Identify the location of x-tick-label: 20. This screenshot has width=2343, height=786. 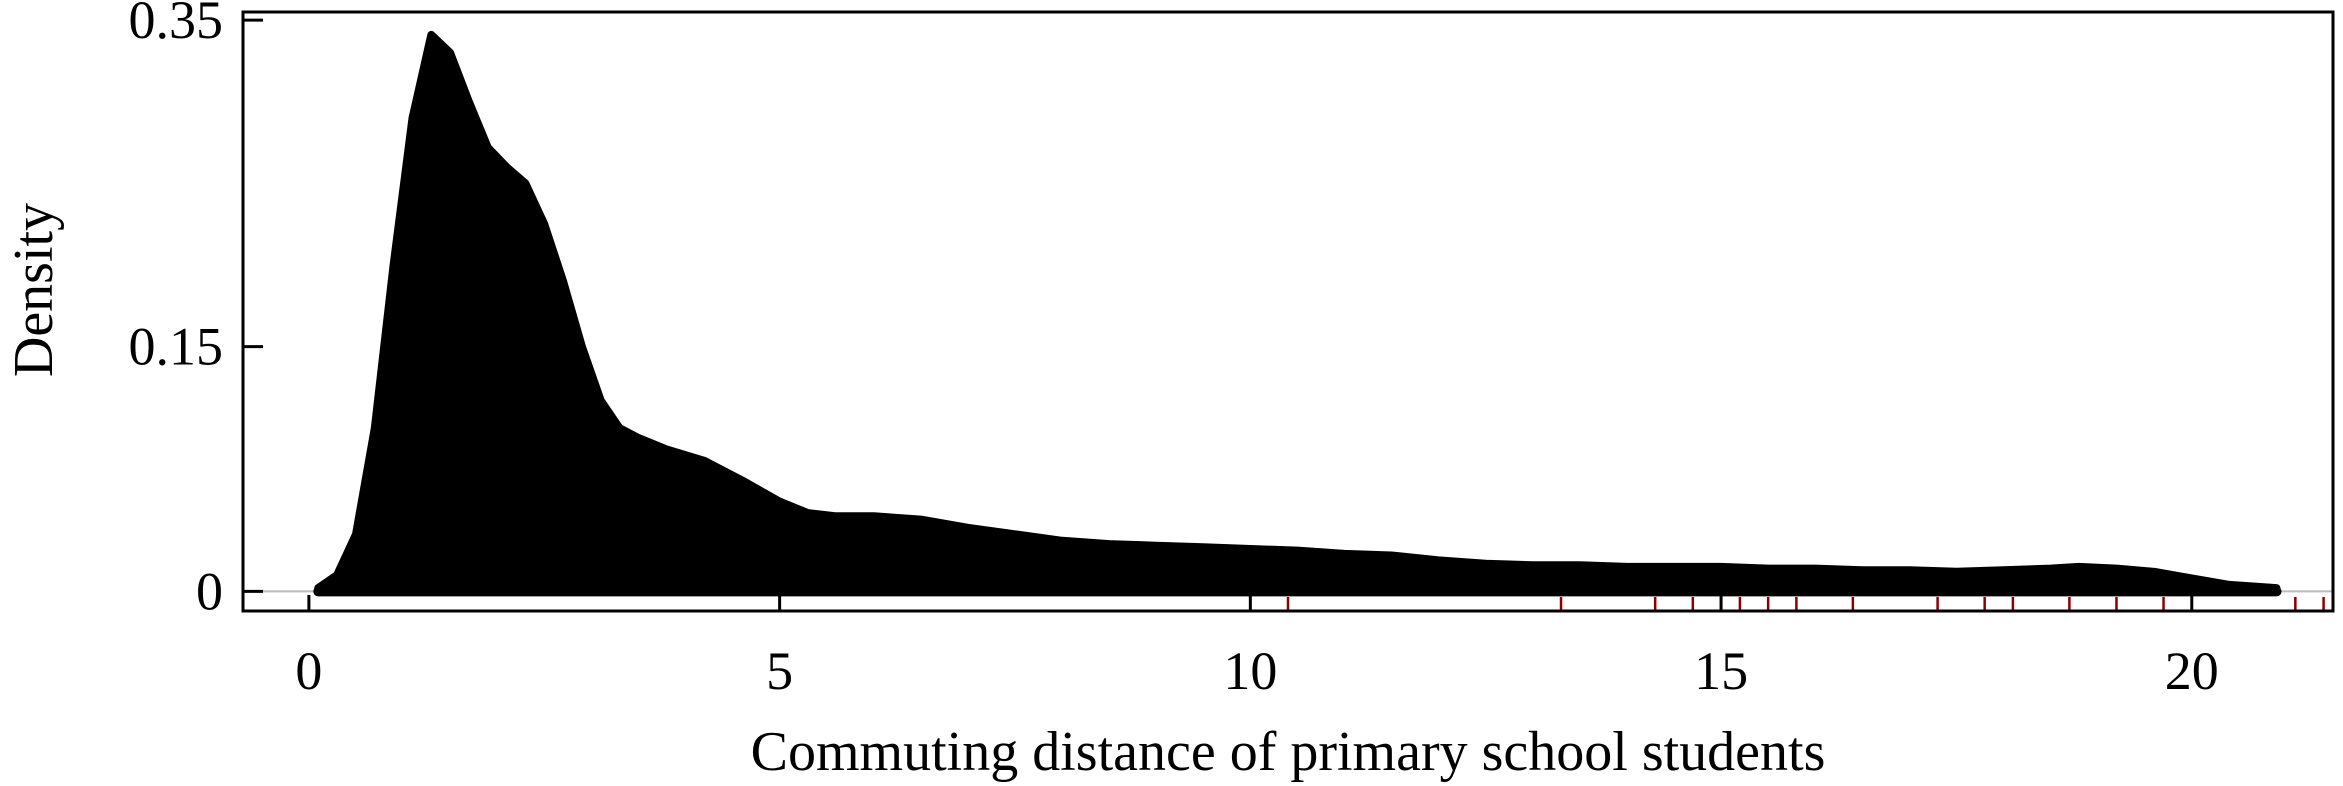
(2192, 671).